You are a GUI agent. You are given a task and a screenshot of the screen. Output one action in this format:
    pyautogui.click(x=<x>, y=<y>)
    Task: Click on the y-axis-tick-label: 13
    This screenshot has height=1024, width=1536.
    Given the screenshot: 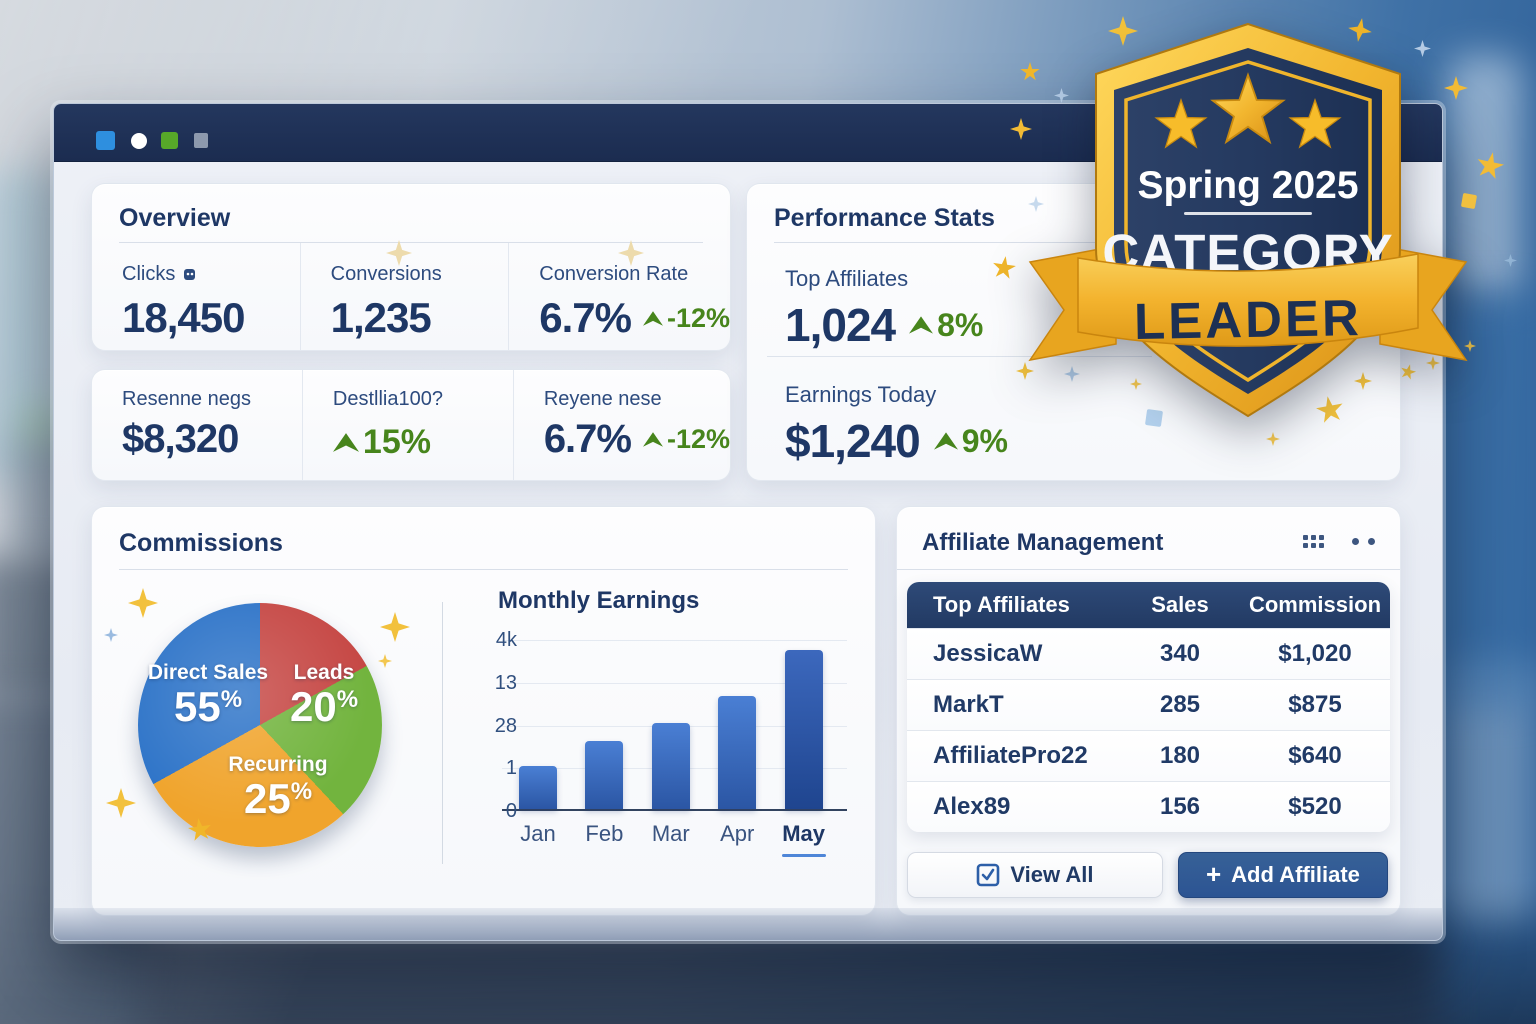 What is the action you would take?
    pyautogui.click(x=505, y=682)
    